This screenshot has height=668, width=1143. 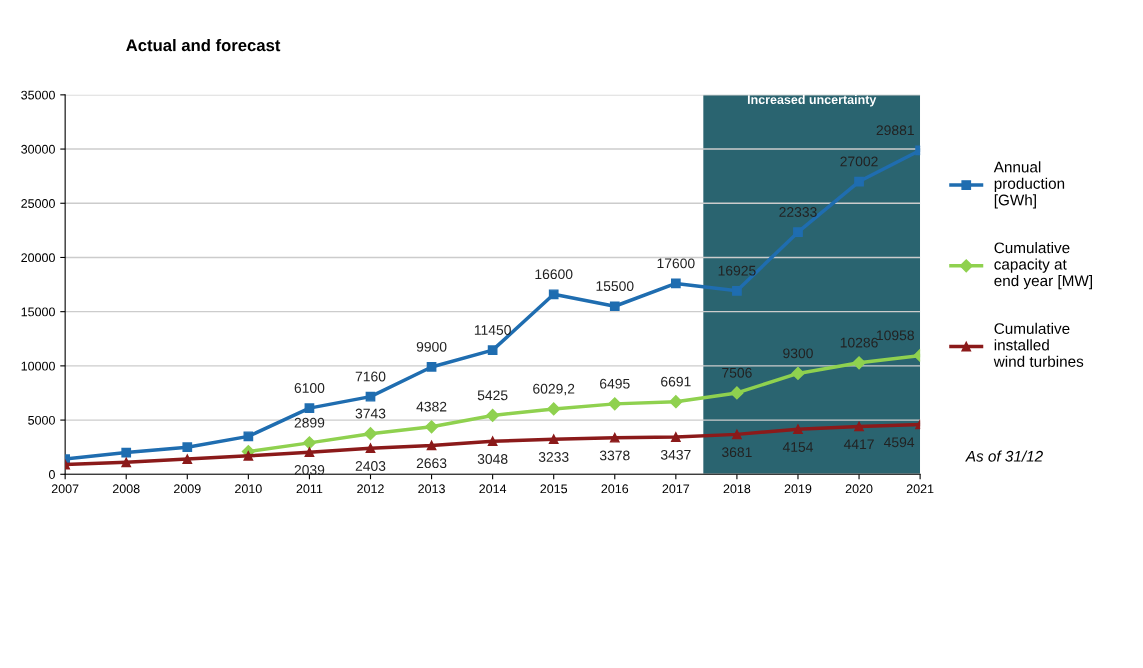 I want to click on data-label: 16925, so click(x=737, y=270).